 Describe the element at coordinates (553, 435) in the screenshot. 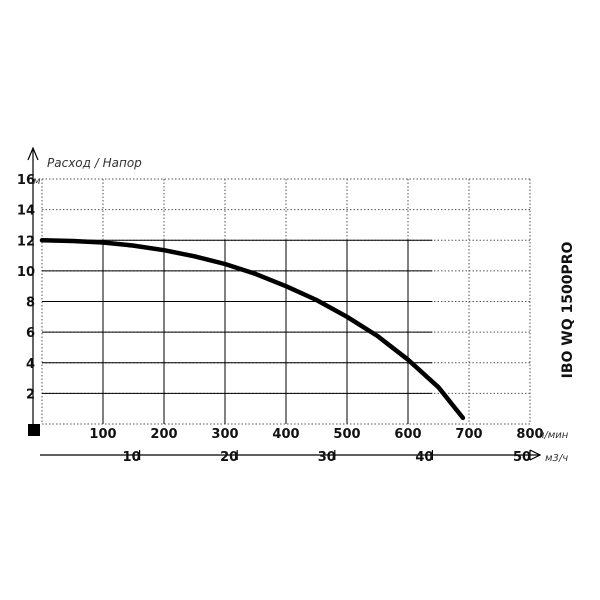

I see `x-axis-unit: л/мин` at that location.